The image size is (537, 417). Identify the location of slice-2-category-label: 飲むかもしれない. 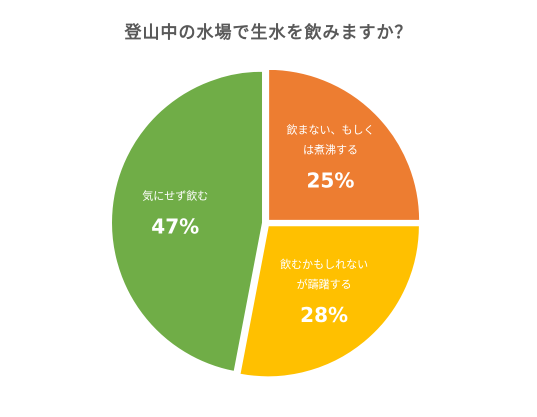
(324, 264).